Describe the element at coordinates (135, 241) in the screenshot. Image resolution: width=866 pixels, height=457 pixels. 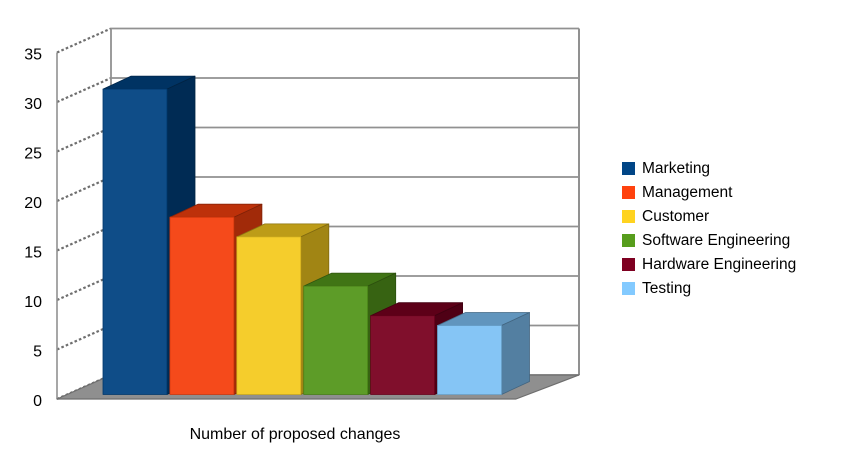
I see `bar-front-marketing` at that location.